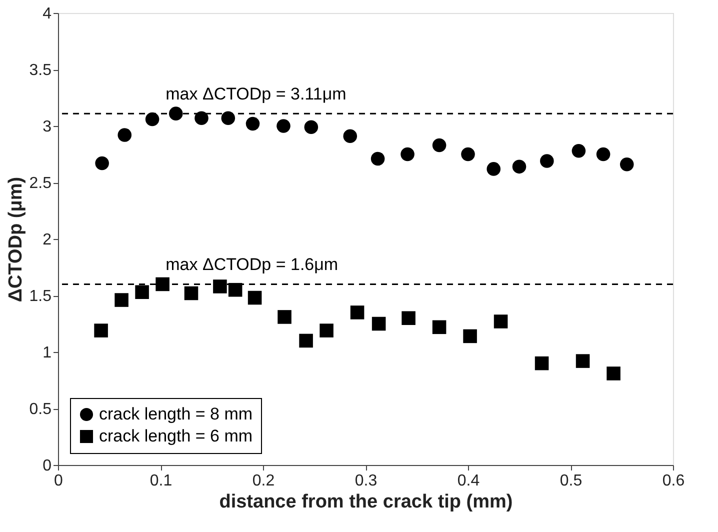 This screenshot has height=532, width=718. I want to click on x-tick-label: 0.5, so click(571, 481).